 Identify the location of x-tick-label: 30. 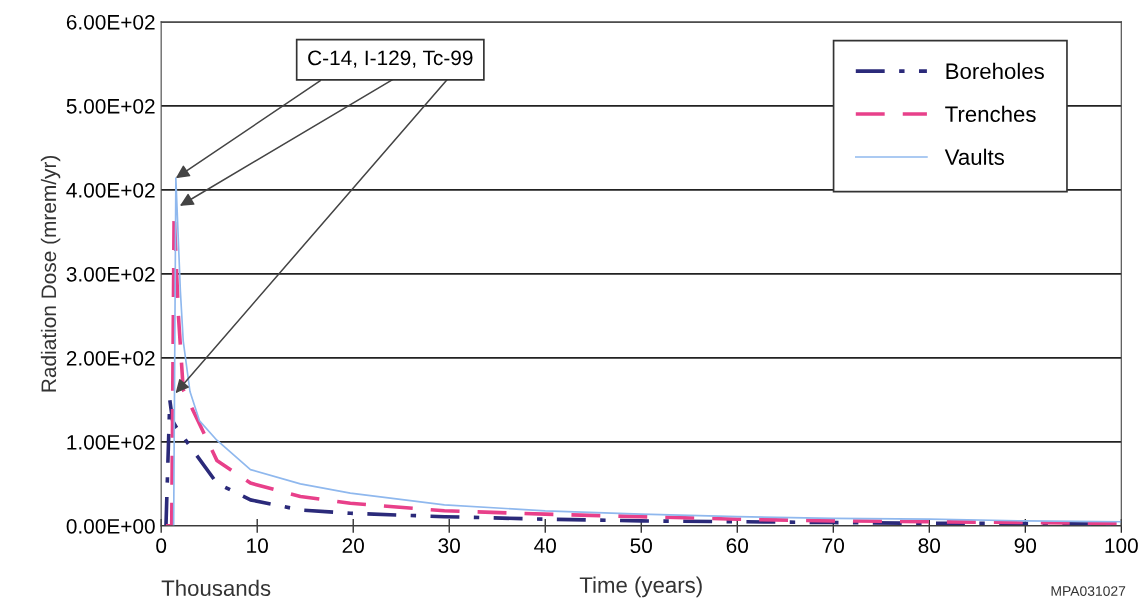
(449, 546).